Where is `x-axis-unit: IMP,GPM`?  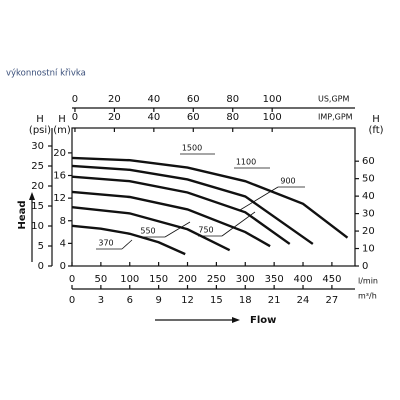
x-axis-unit: IMP,GPM is located at coordinates (335, 117).